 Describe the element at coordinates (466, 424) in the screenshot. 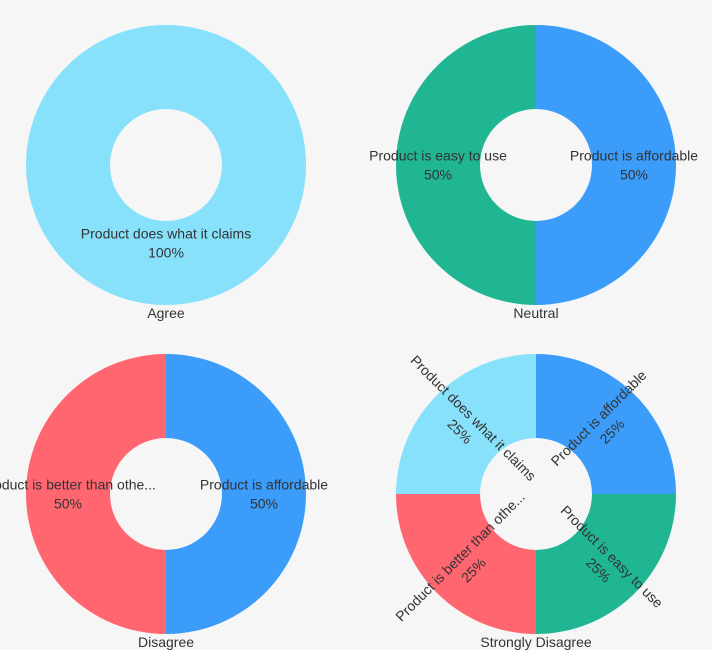

I see `slice-product-does-what-it-claims` at that location.